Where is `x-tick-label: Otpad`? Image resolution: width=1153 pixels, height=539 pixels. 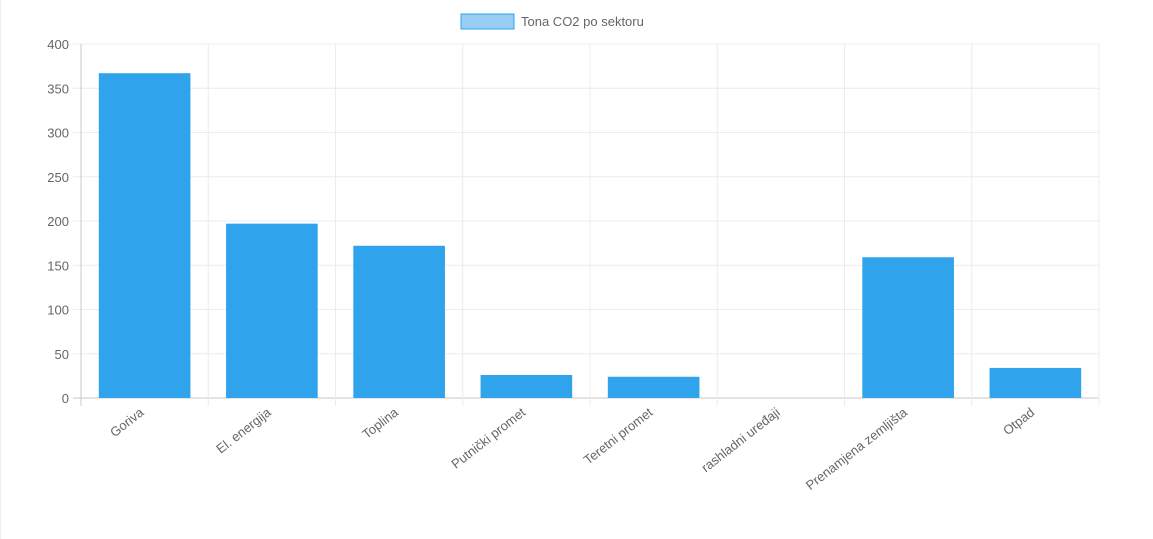 x-tick-label: Otpad is located at coordinates (1018, 422).